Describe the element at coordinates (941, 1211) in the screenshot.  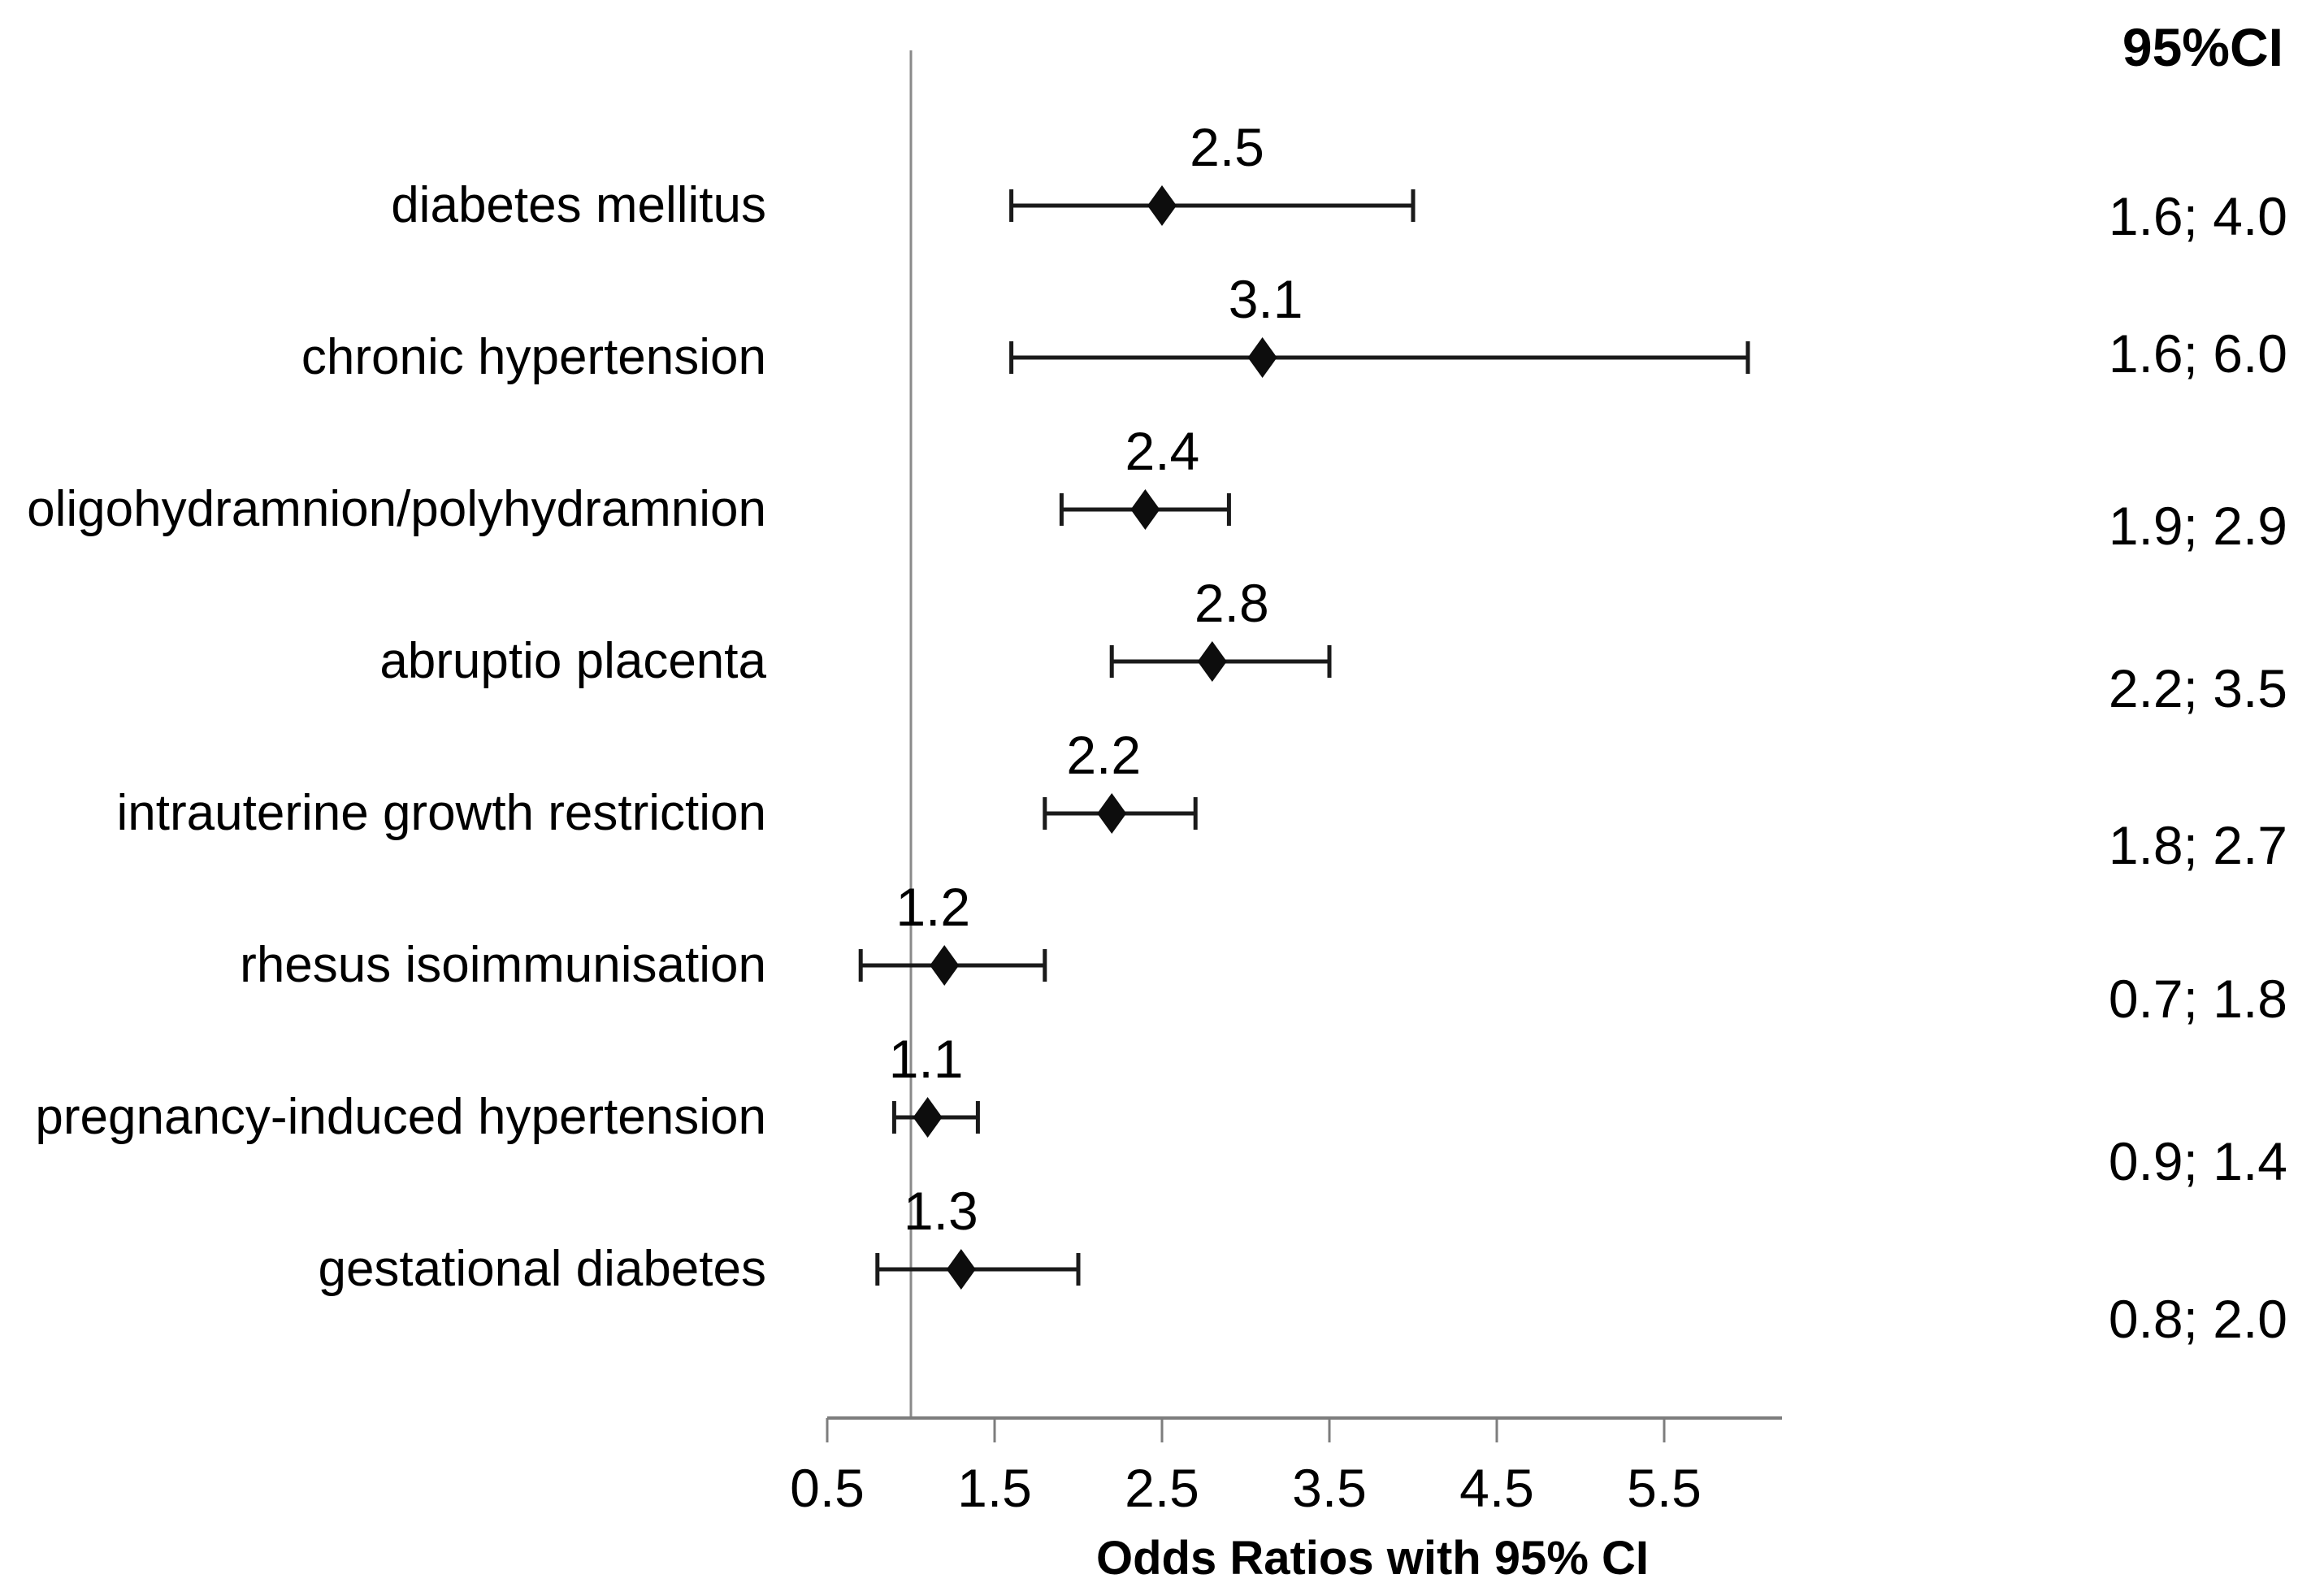
I see `or-value-label: 1.3` at that location.